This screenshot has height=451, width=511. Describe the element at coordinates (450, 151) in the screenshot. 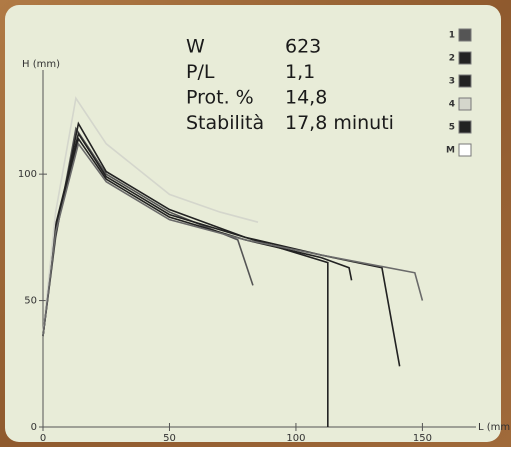

I see `legend-label: M` at that location.